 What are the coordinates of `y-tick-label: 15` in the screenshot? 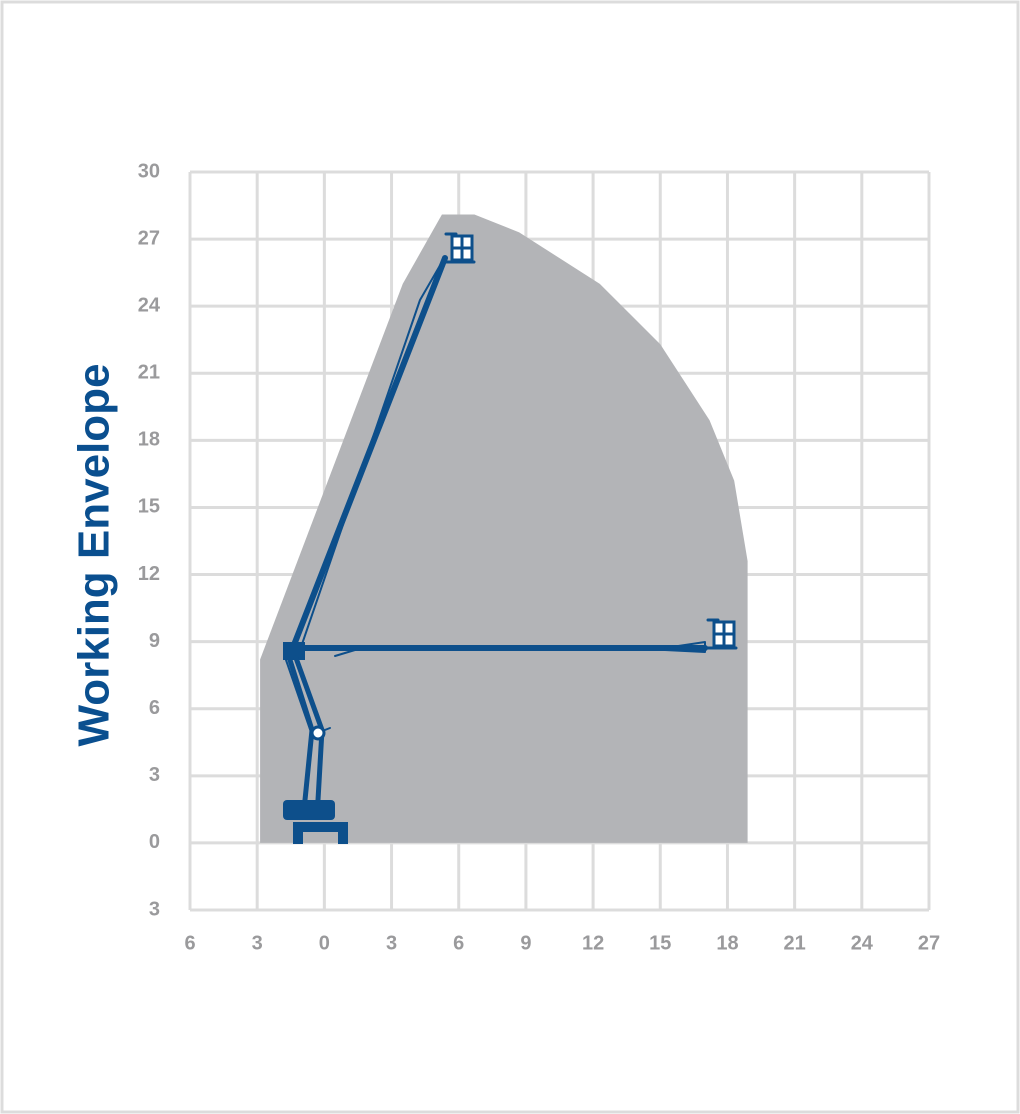 It's located at (149, 507).